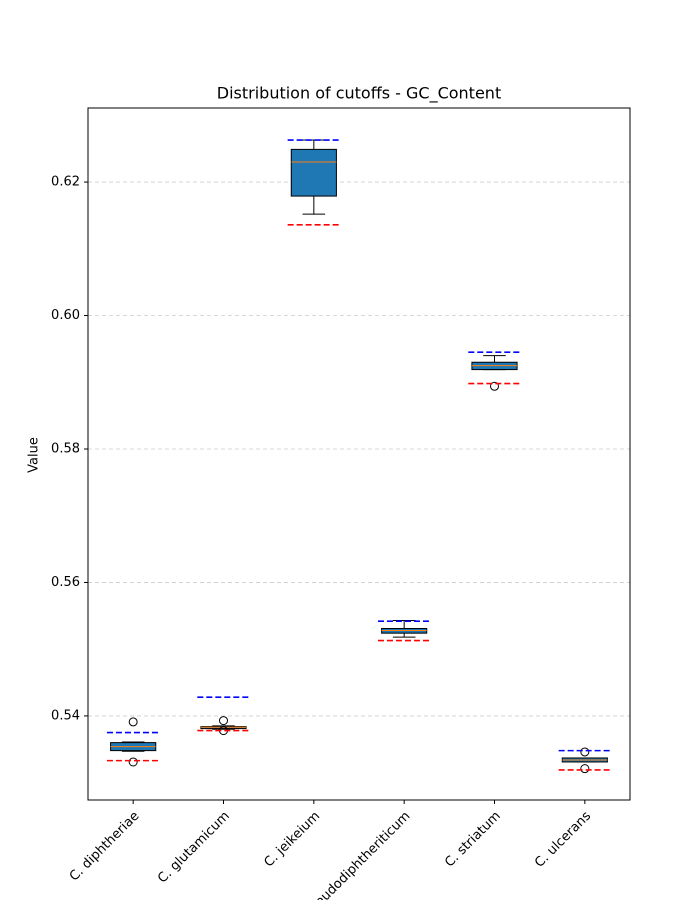 The image size is (700, 900). What do you see at coordinates (293, 840) in the screenshot?
I see `x-tick-label: C. jeikeium` at bounding box center [293, 840].